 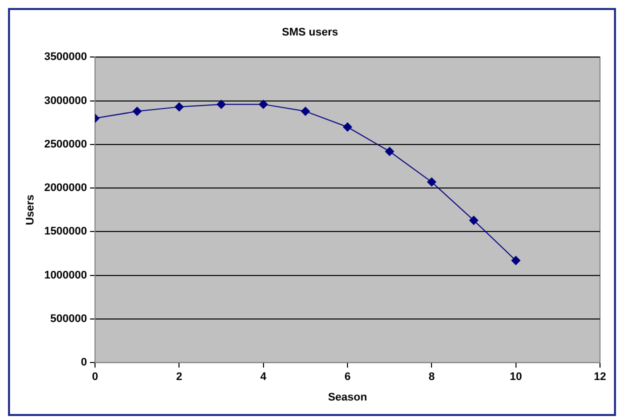 What do you see at coordinates (431, 377) in the screenshot?
I see `x-tick-label: 8` at bounding box center [431, 377].